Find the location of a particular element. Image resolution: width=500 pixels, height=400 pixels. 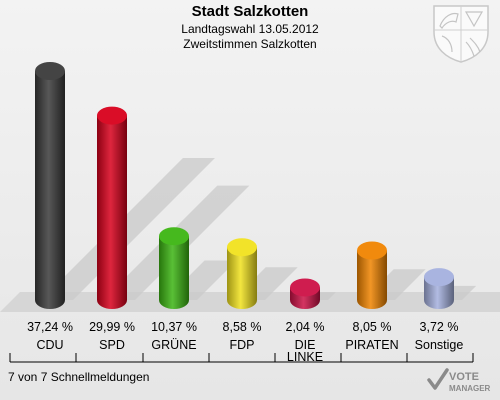

coat-of-arms-icon is located at coordinates (461, 34).